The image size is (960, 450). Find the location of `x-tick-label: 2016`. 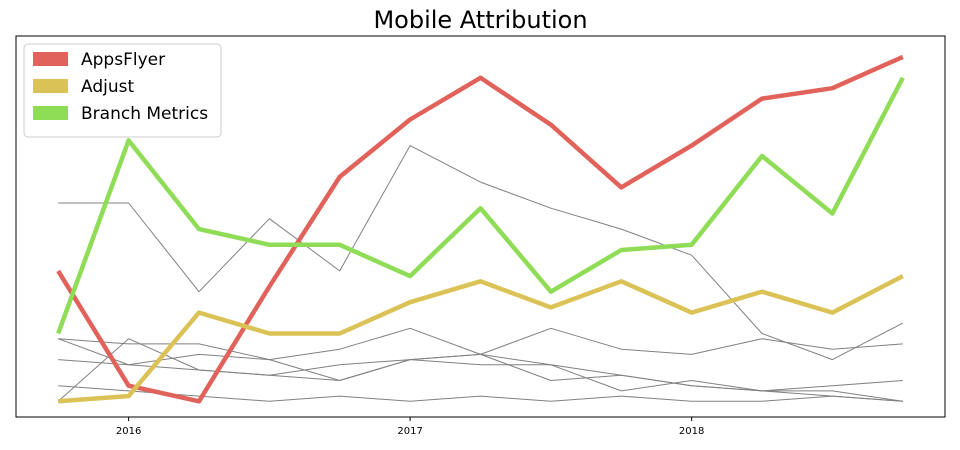

x-tick-label: 2016 is located at coordinates (128, 431).